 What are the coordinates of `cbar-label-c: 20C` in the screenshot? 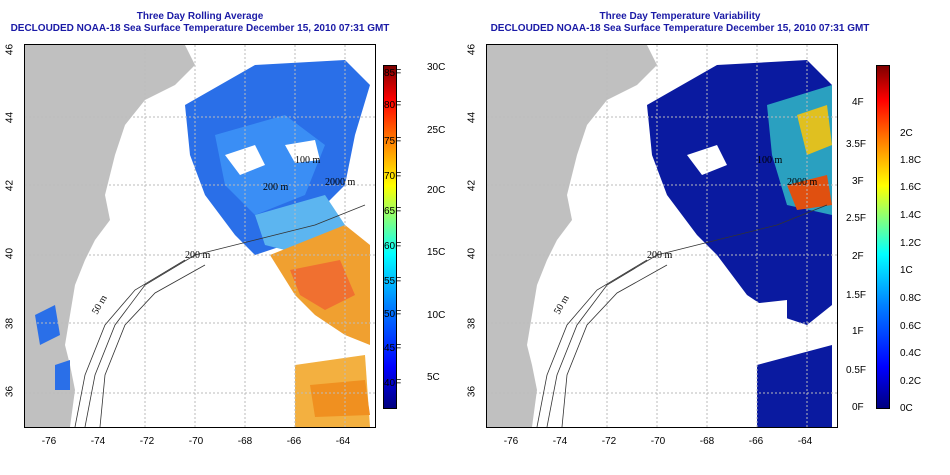 It's located at (436, 190).